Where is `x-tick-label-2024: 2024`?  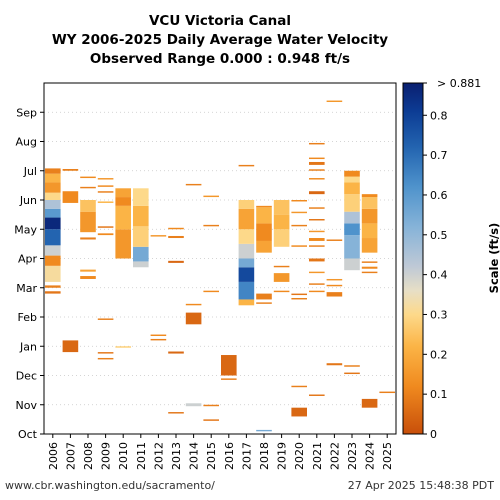
x-tick-label-2024: 2024 is located at coordinates (370, 456).